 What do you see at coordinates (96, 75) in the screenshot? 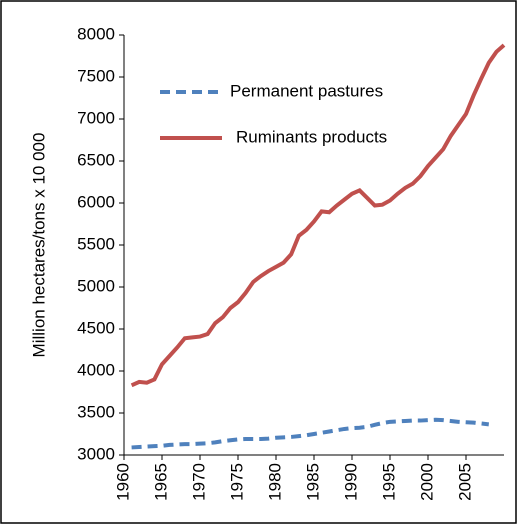
I see `y-tick-label: 7500` at bounding box center [96, 75].